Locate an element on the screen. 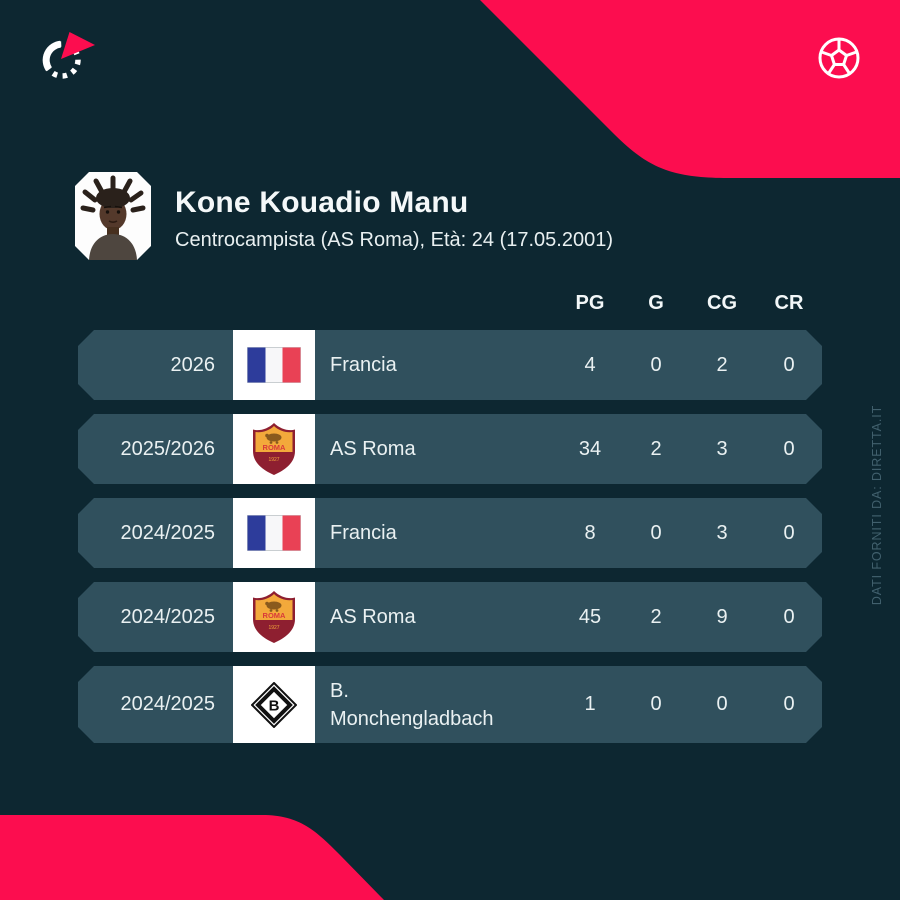  stat-pg: 34 is located at coordinates (590, 448).